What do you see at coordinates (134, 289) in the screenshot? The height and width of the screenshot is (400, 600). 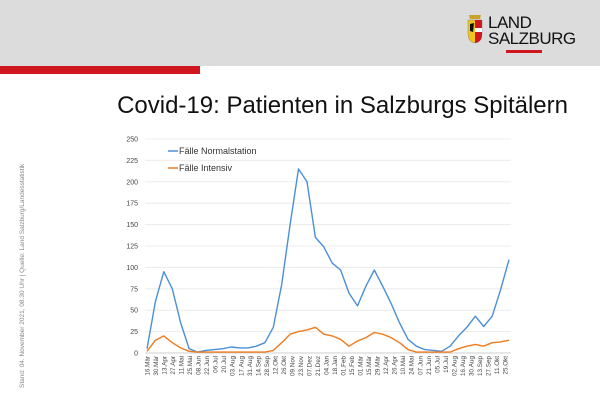 I see `y-tick-label: 75` at bounding box center [134, 289].